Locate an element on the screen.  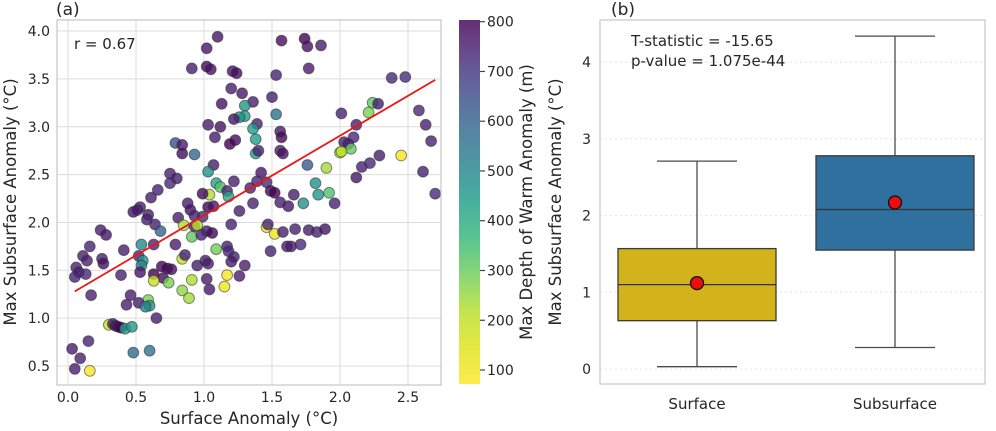
y-tick-label: 3.0 is located at coordinates (39, 128).